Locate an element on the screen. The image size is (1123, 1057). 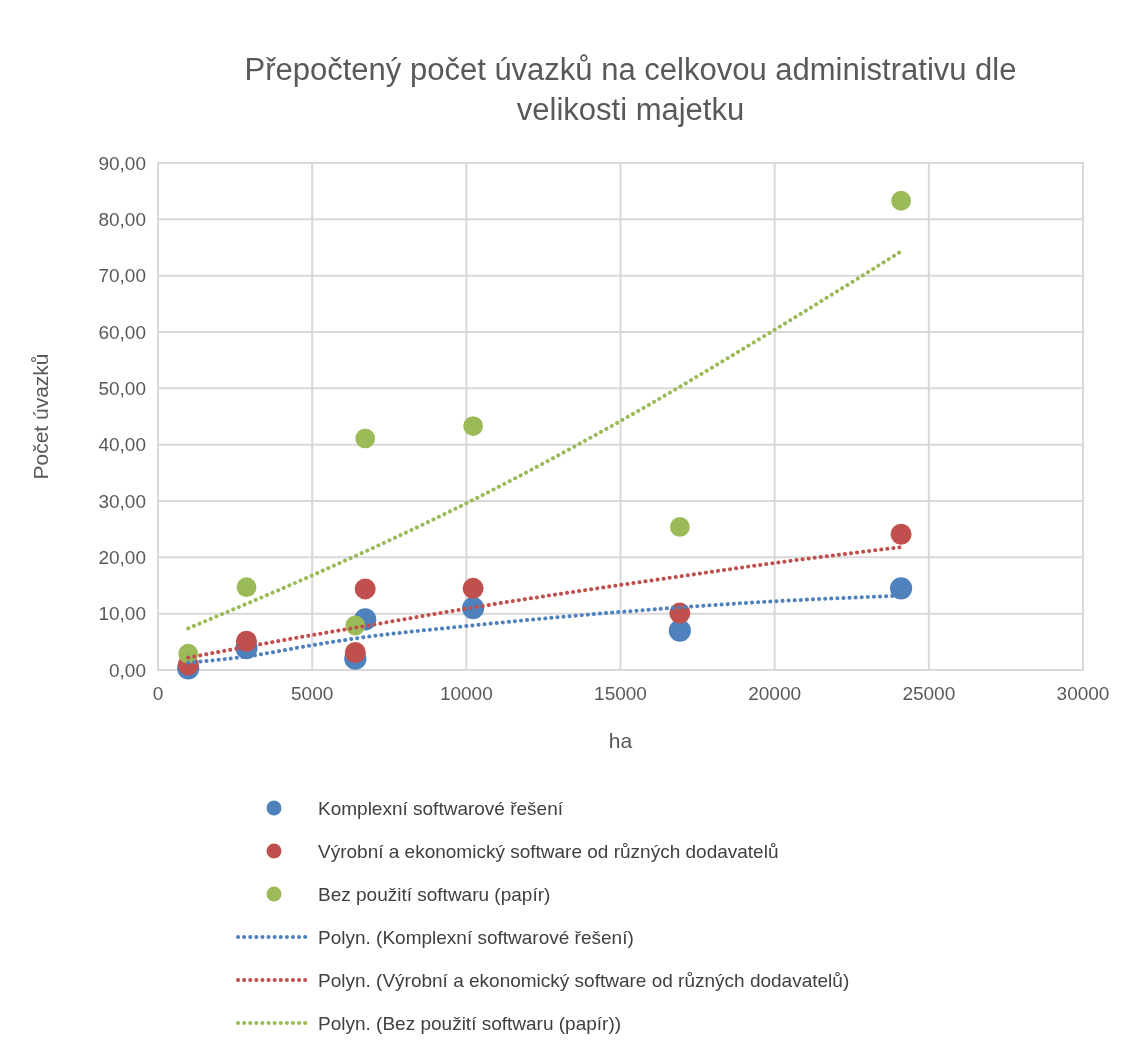
y-tick-label: 90,00 is located at coordinates (122, 163).